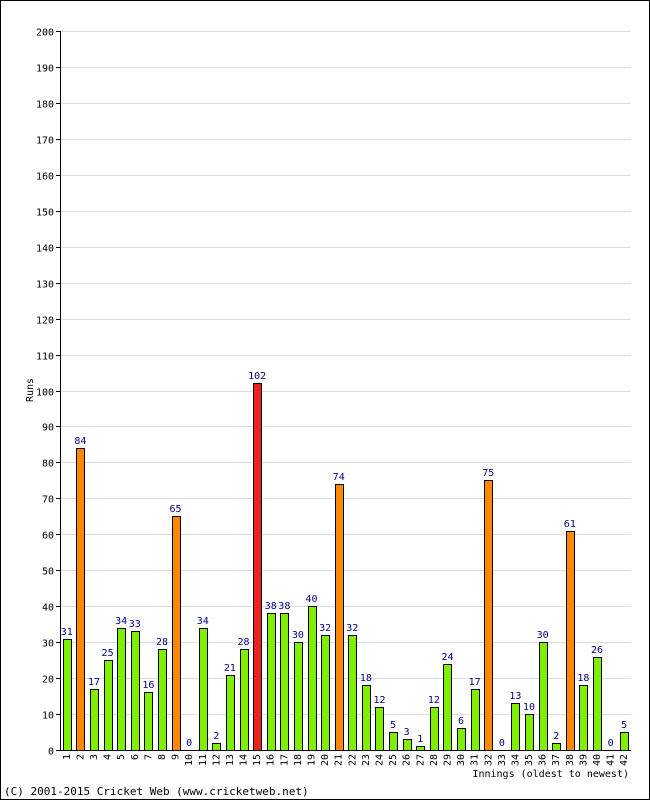 Image resolution: width=650 pixels, height=800 pixels. Describe the element at coordinates (550, 774) in the screenshot. I see `x-axis-label: Innings (oldest to newest)` at that location.